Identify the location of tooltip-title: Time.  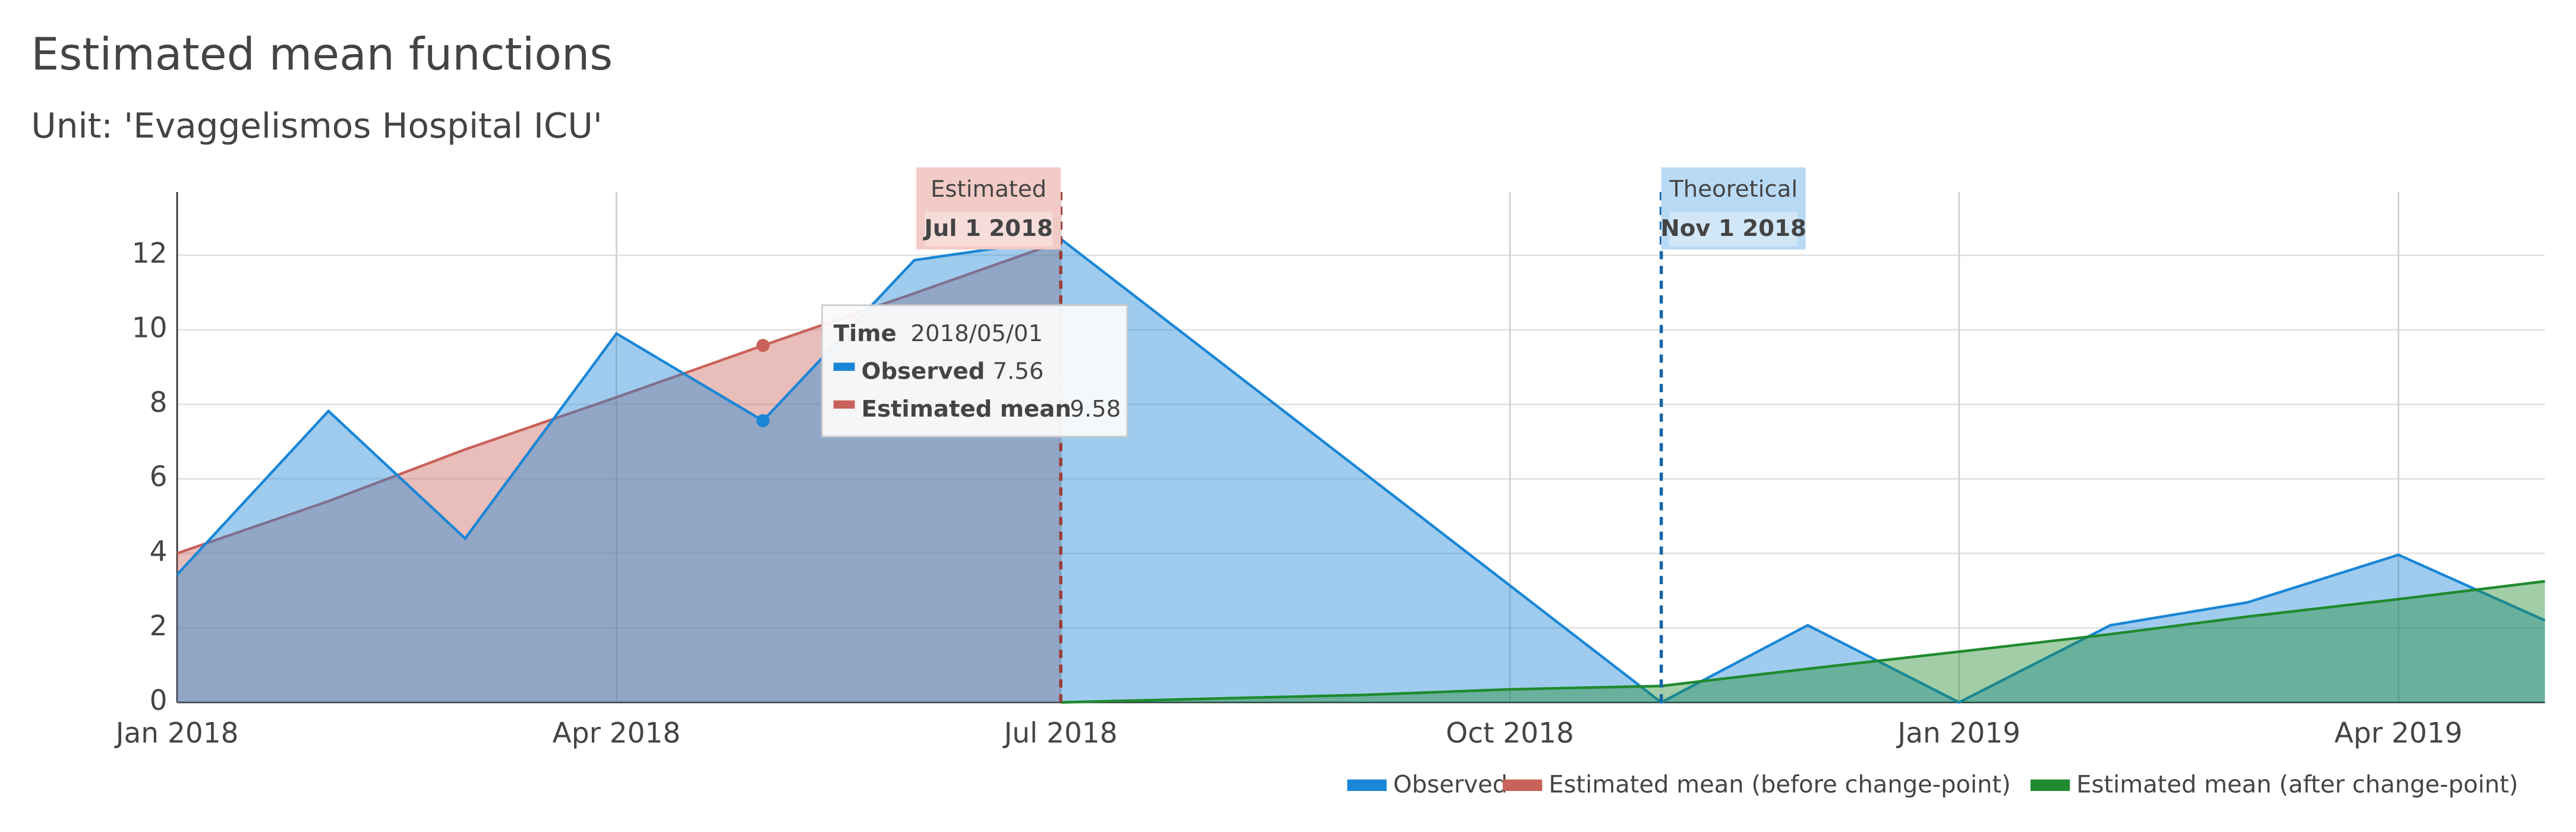
(866, 333).